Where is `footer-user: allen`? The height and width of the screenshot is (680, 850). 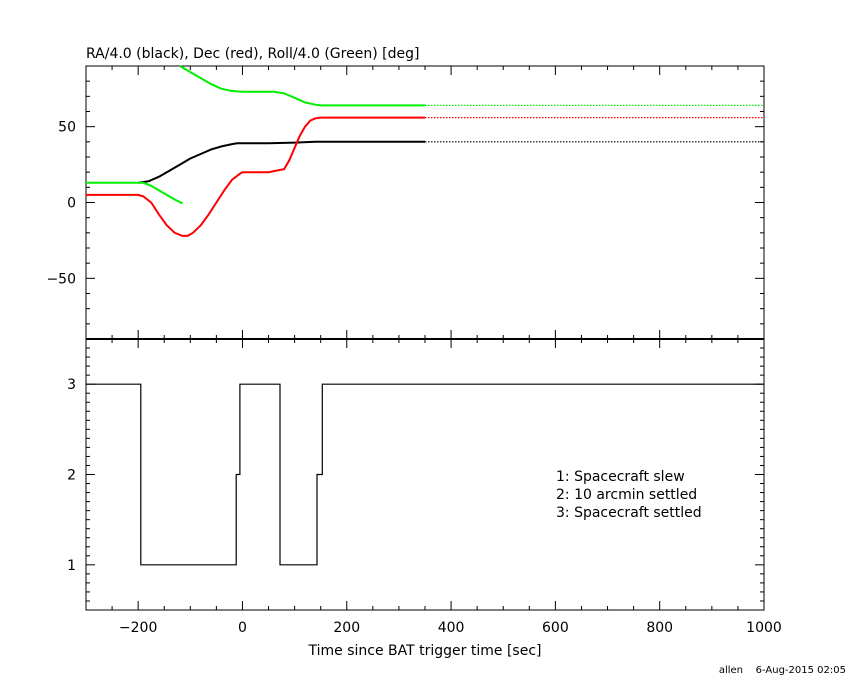 footer-user: allen is located at coordinates (731, 670).